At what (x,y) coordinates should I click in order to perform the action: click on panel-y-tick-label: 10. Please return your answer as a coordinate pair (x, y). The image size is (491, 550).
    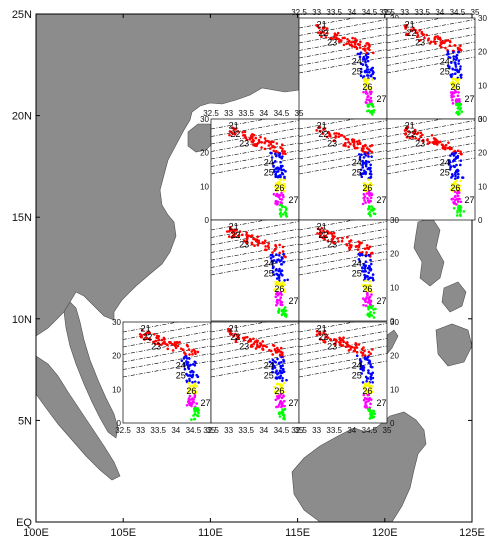
    Looking at the image, I should click on (482, 85).